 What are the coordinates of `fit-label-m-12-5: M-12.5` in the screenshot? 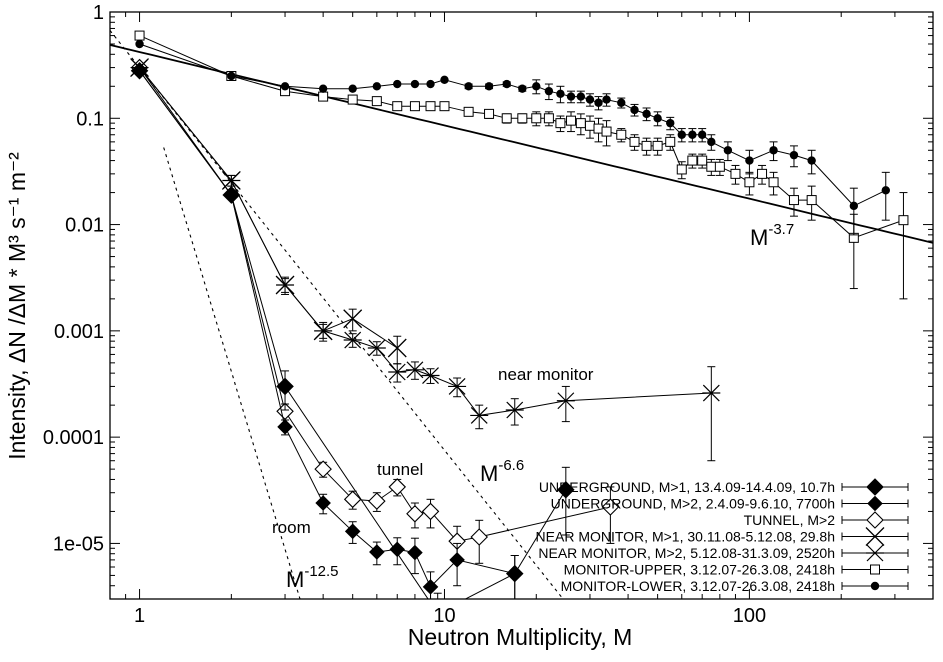 It's located at (312, 577).